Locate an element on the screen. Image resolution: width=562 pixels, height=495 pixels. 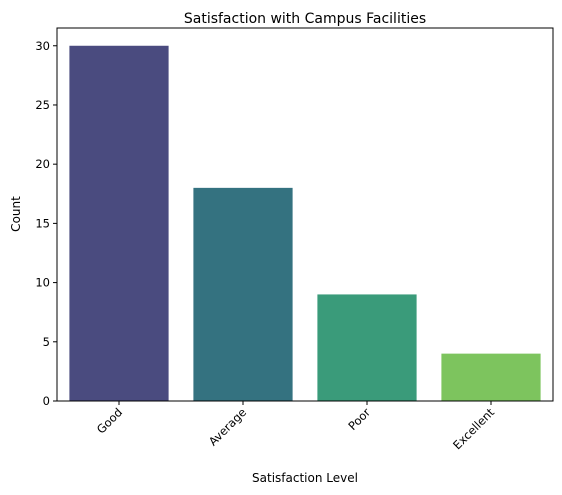
y-tick-label: 30 is located at coordinates (42, 46).